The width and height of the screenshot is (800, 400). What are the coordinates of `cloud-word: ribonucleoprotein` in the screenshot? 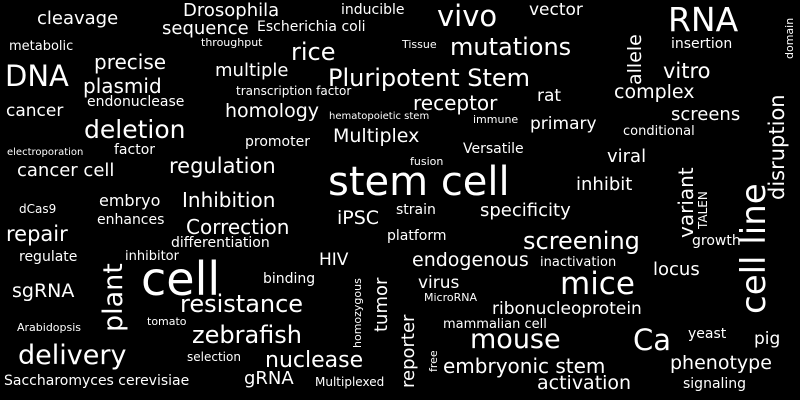 It's located at (567, 309).